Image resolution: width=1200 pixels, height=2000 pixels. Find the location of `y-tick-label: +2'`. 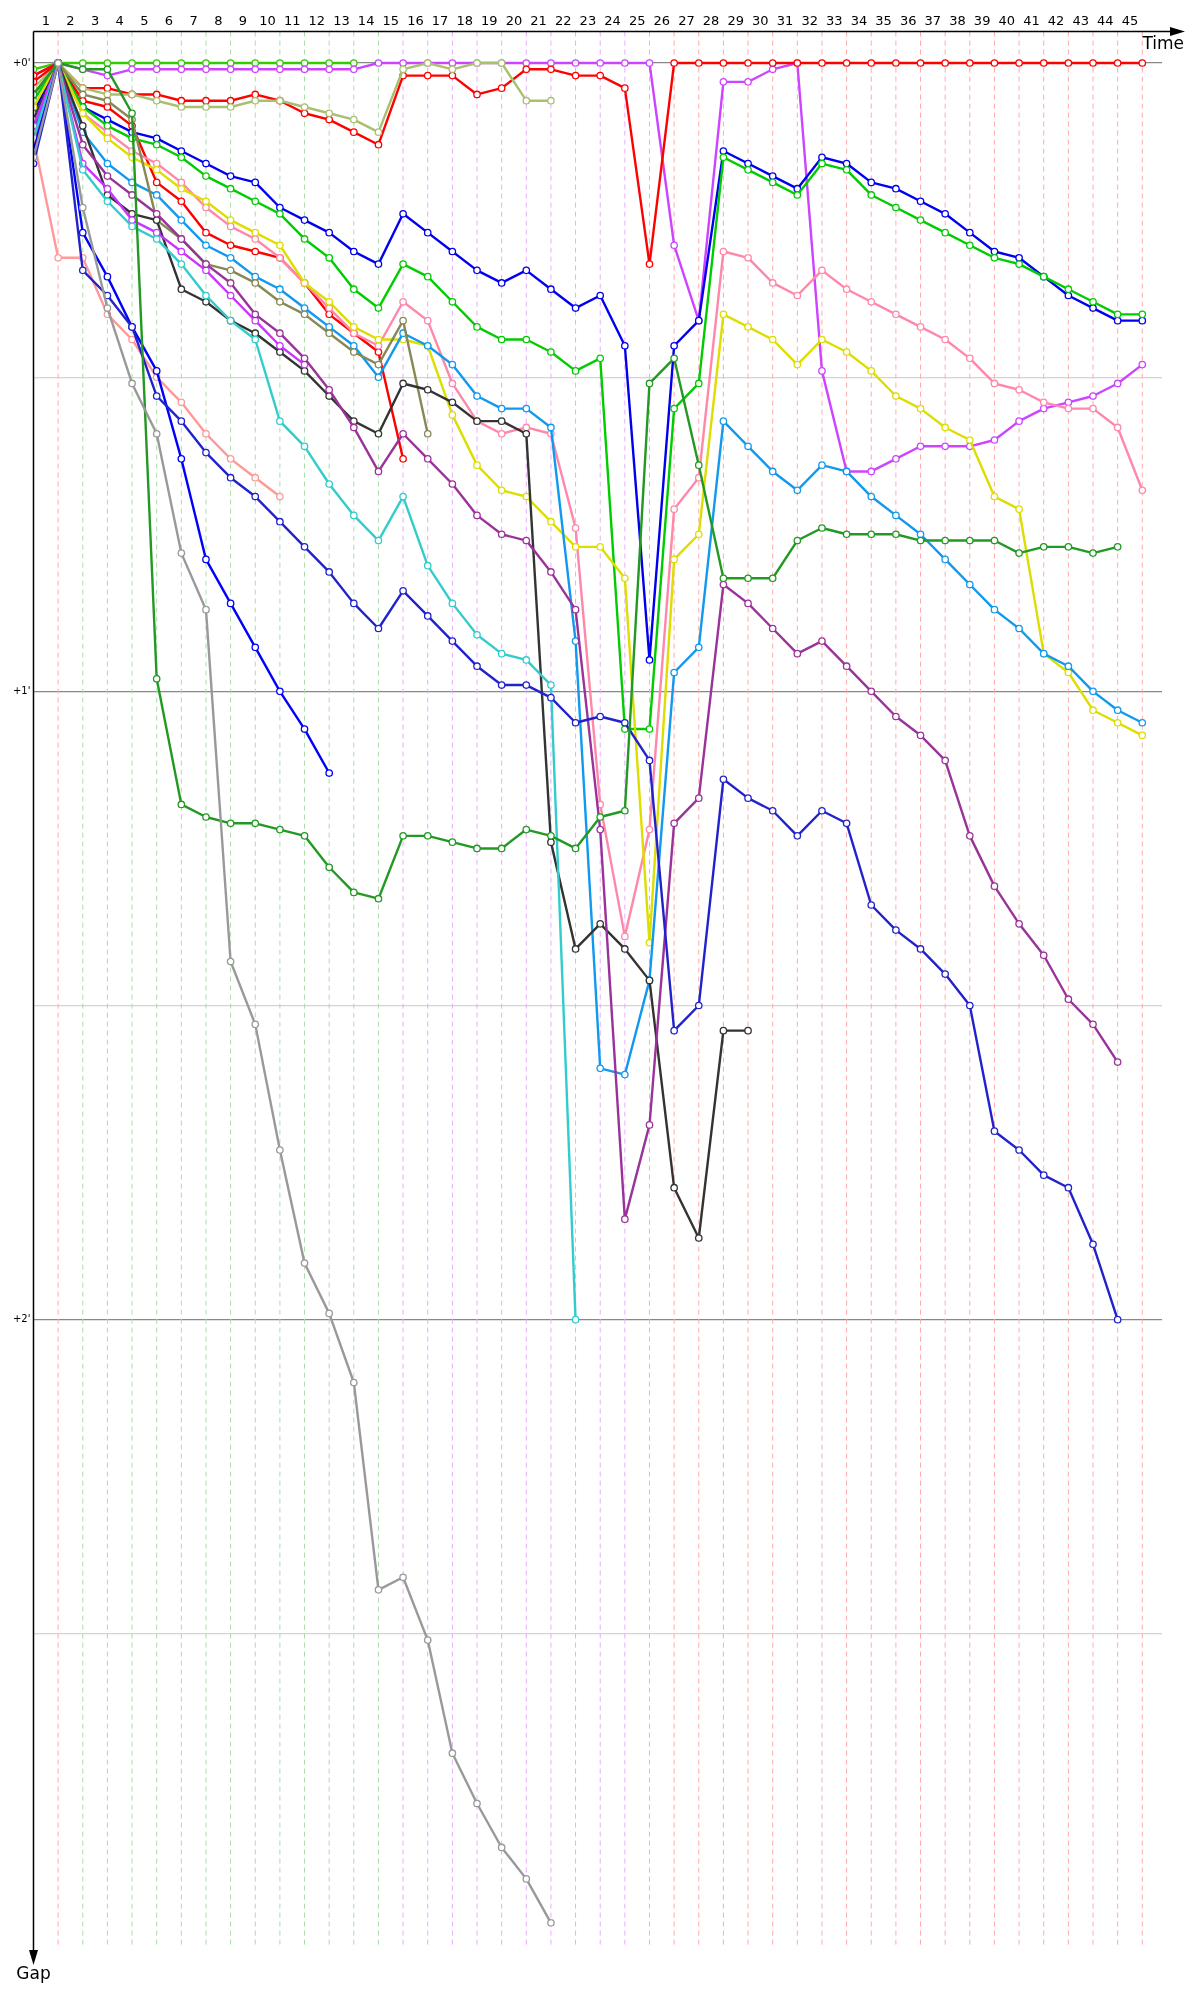

y-tick-label: +2' is located at coordinates (21, 1319).